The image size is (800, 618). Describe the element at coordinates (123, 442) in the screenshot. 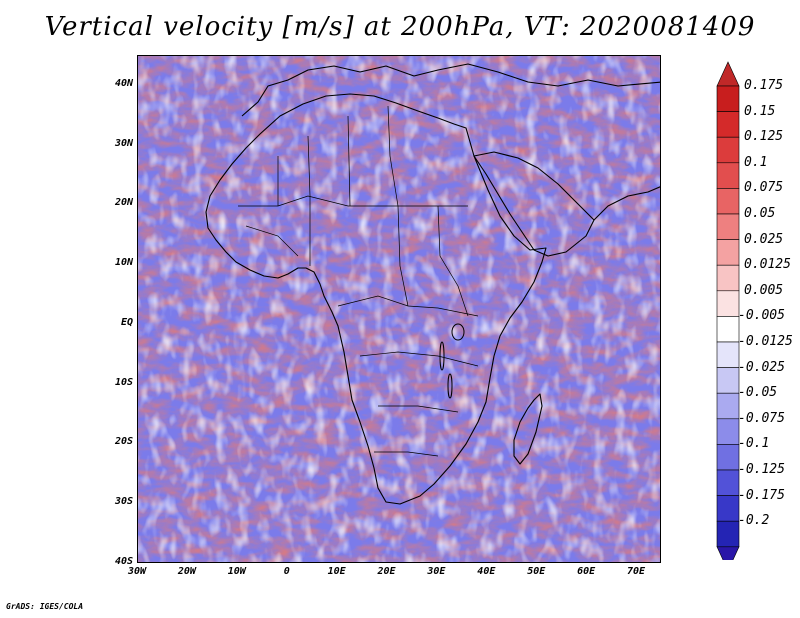

I see `lat-tick-label: 20S` at that location.